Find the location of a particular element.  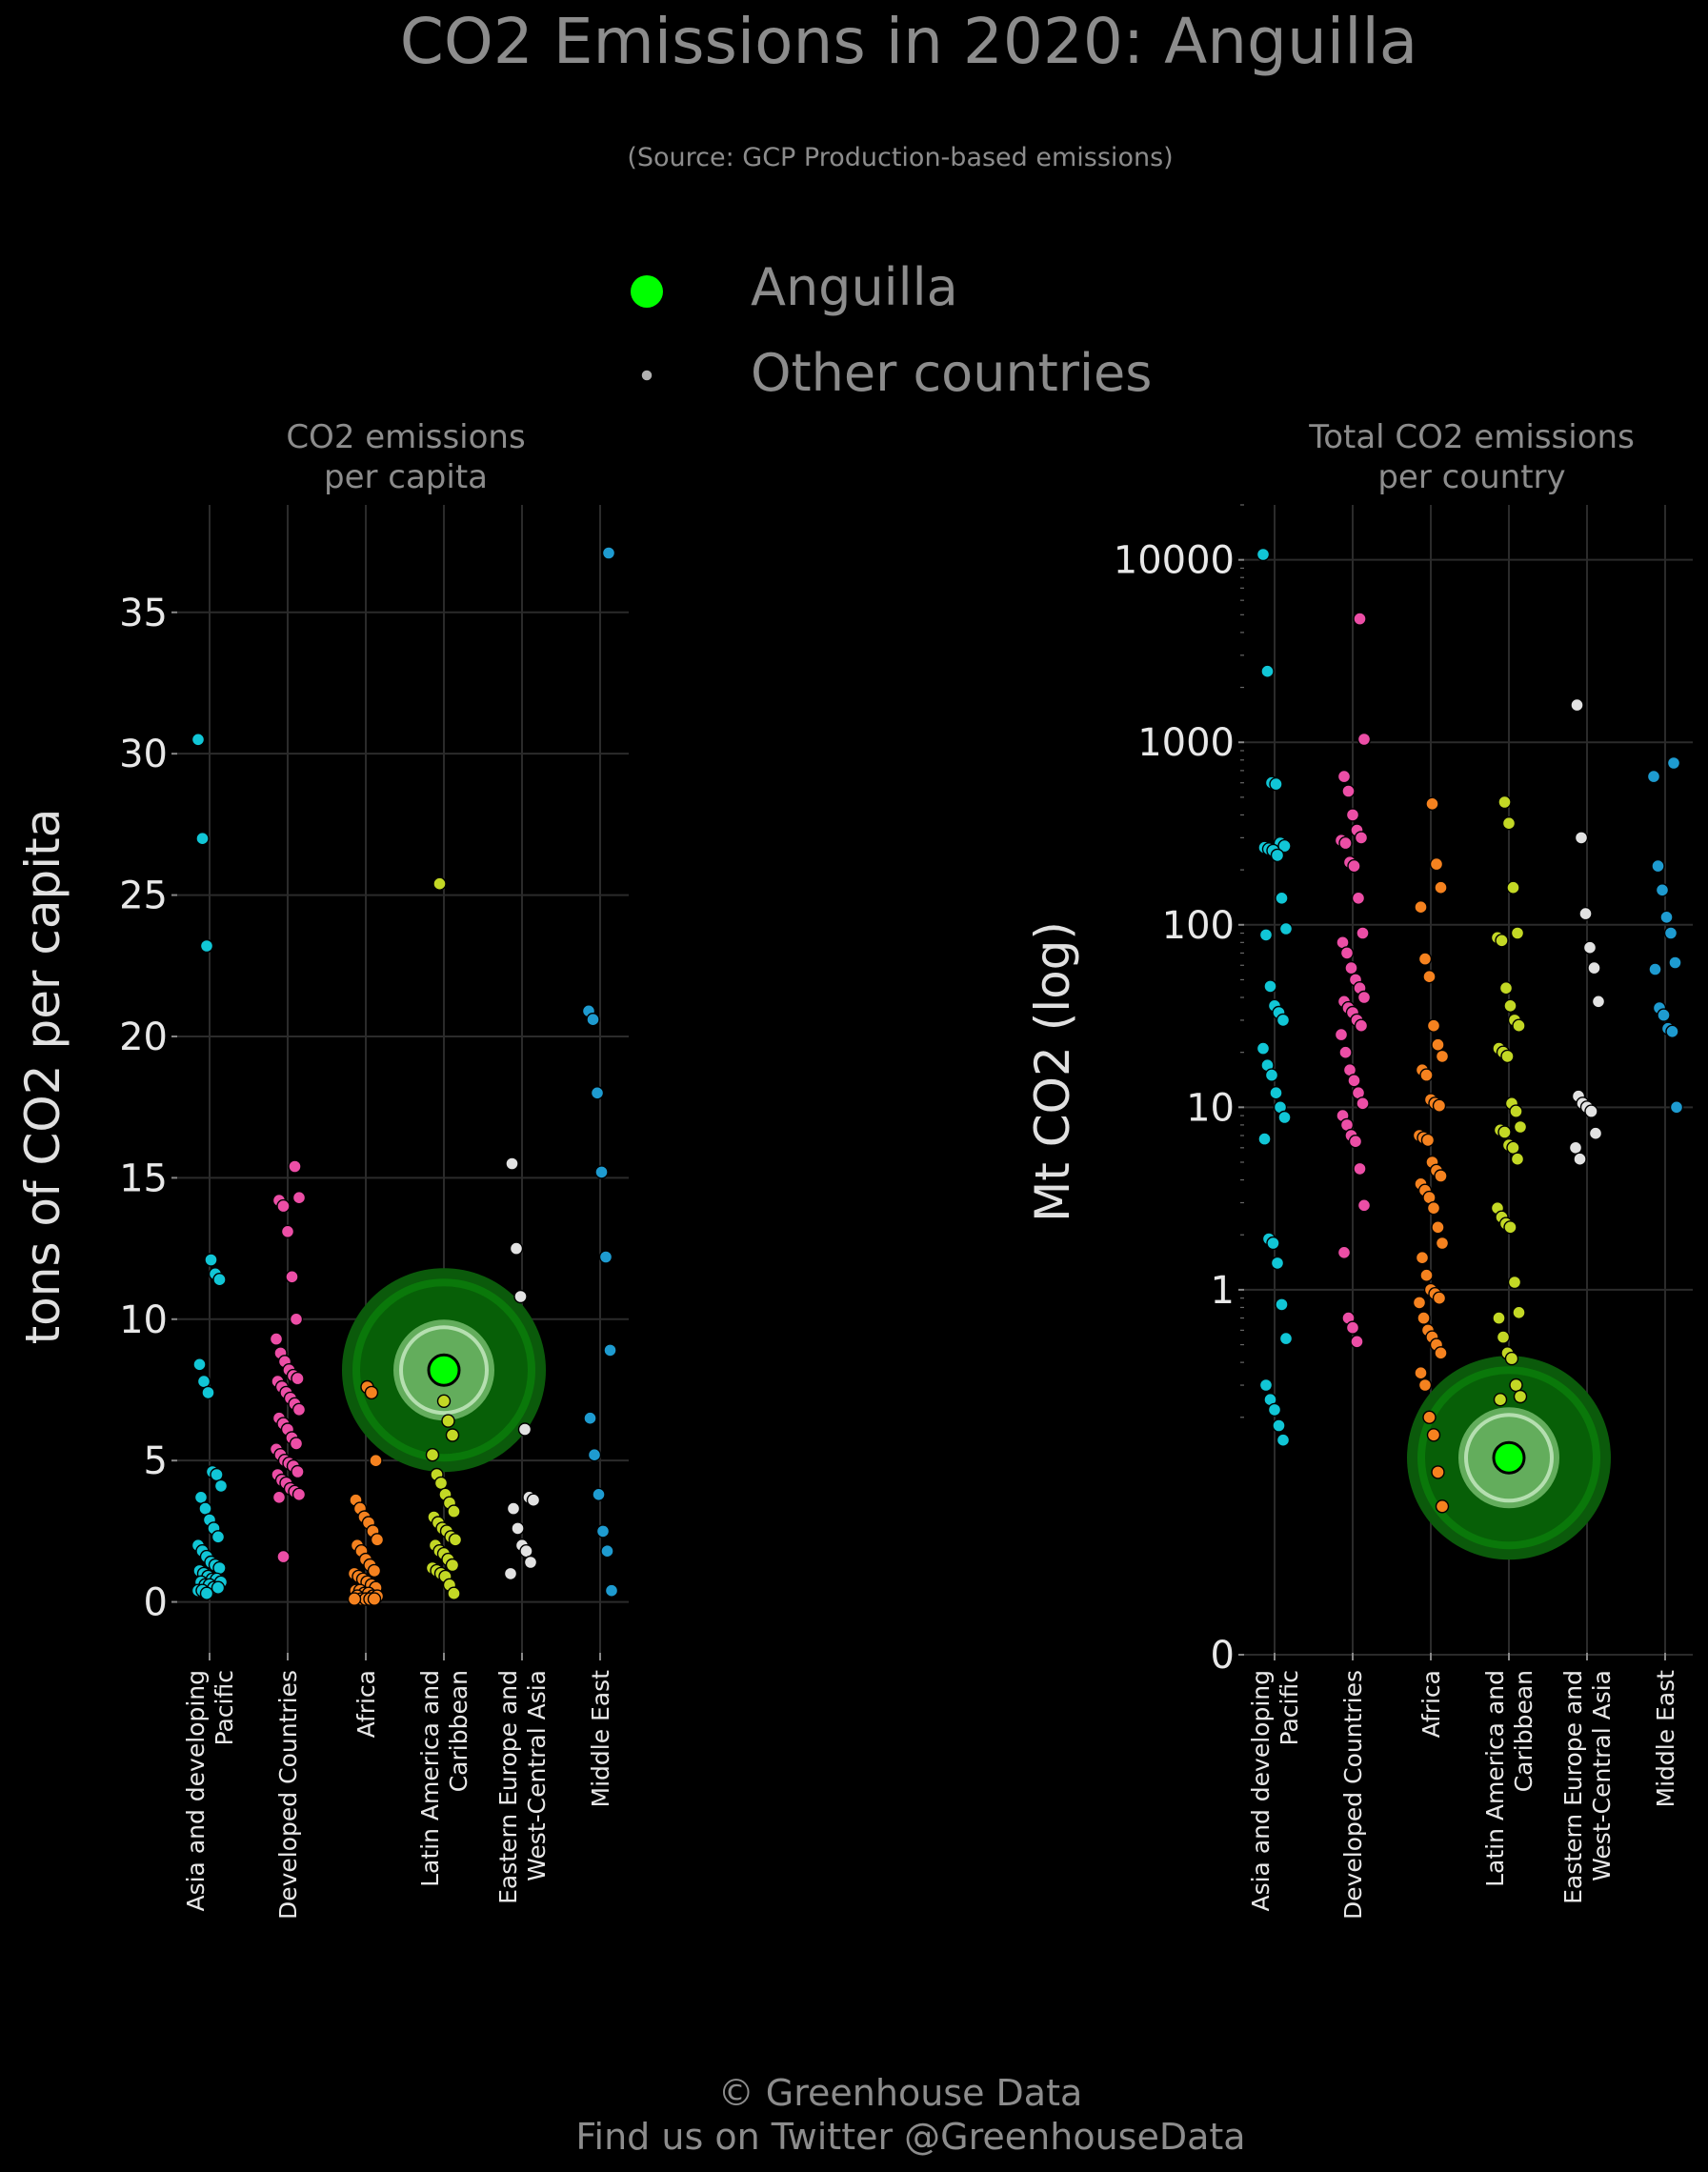

chart-title: CO2 Emissions in 2020: Anguilla is located at coordinates (909, 41).